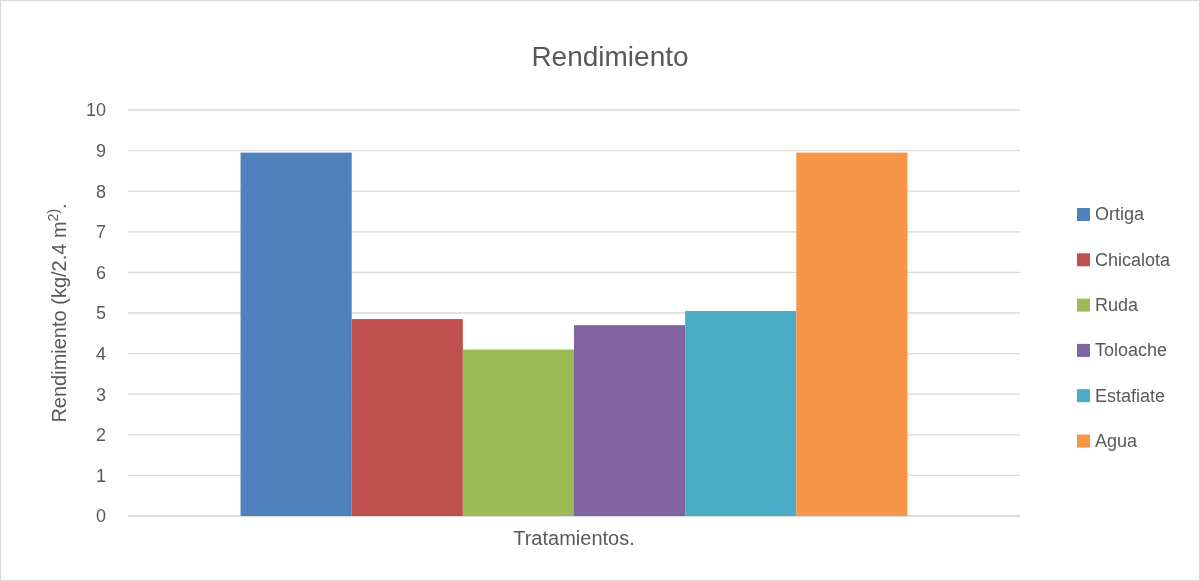  Describe the element at coordinates (1133, 259) in the screenshot. I see `legend-label: Chicalota` at that location.